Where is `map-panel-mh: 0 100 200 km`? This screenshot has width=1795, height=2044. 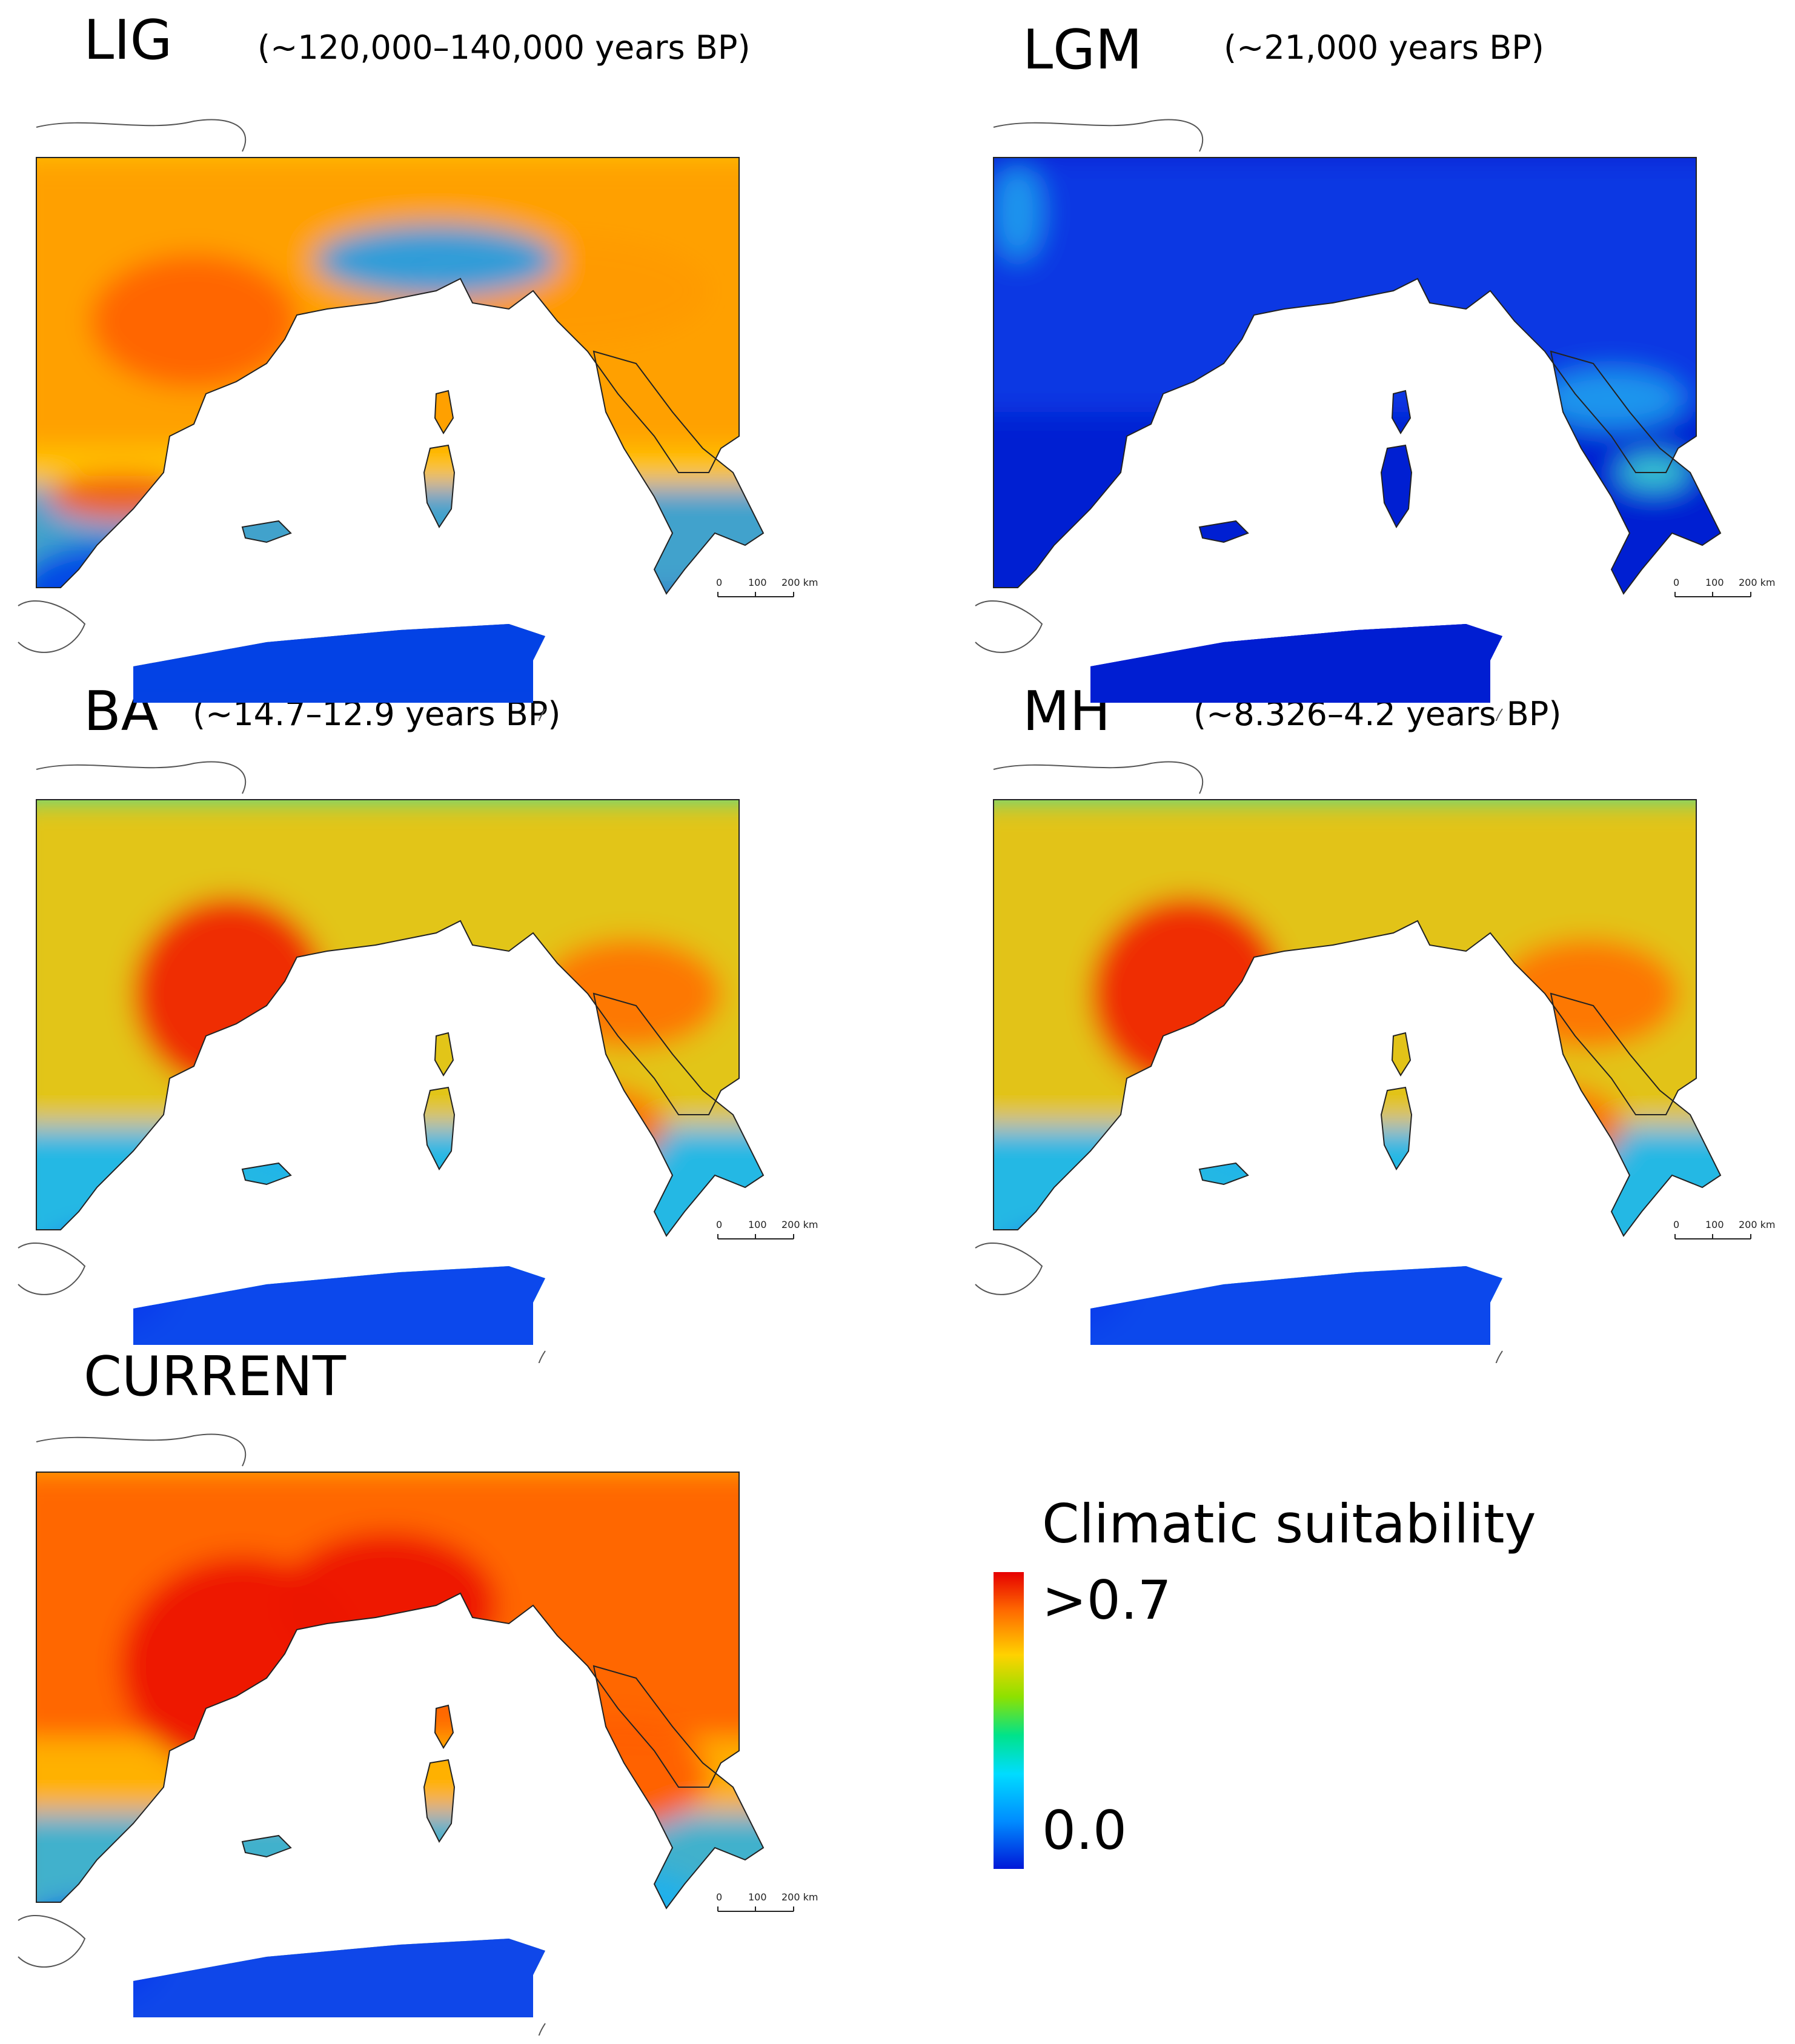
map-panel-mh: 0 100 200 km is located at coordinates (1382, 1057).